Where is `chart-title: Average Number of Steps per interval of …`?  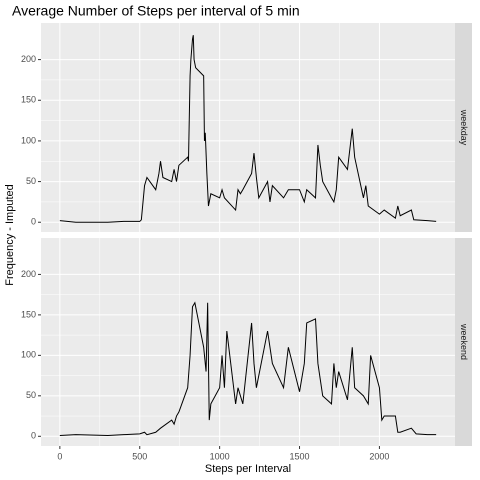 chart-title: Average Number of Steps per interval of … is located at coordinates (156, 11).